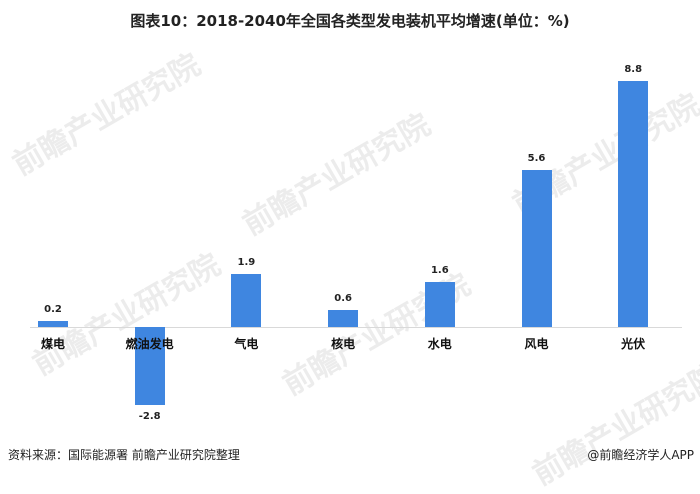 This screenshot has width=700, height=494. Describe the element at coordinates (246, 344) in the screenshot. I see `category-label: 气电` at that location.